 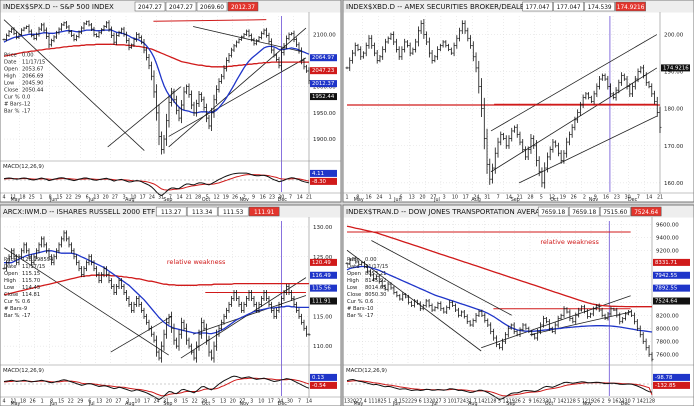 I want to click on time-axis-tick: 25, so click(x=32, y=198).